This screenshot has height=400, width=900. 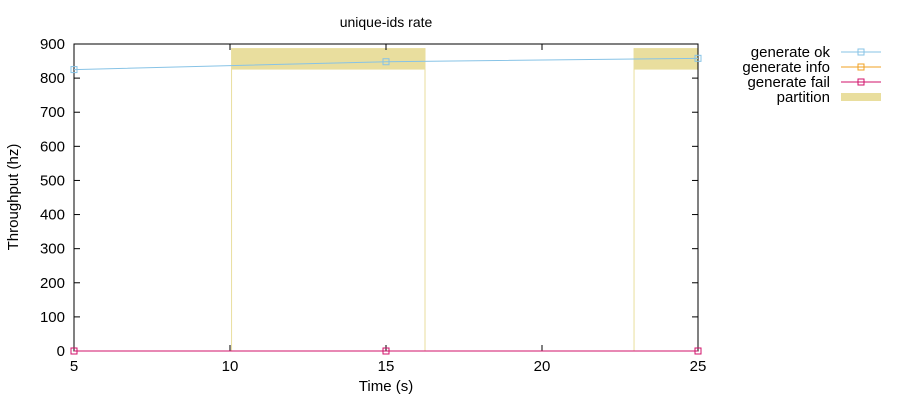 I want to click on x-tick-label: 10, so click(x=230, y=366).